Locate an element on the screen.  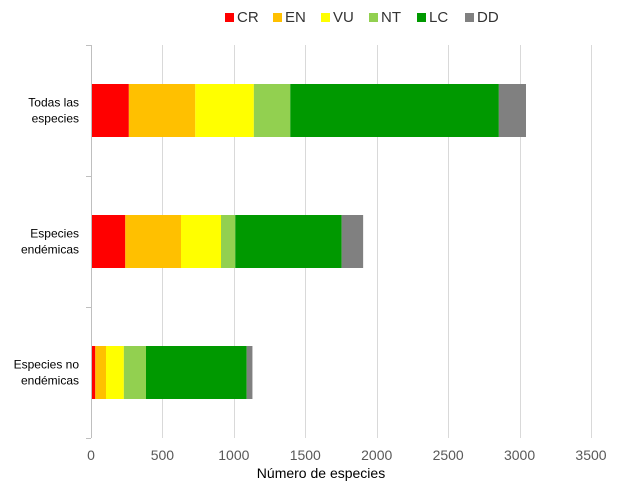
x-tick-label-500: 500 is located at coordinates (163, 455).